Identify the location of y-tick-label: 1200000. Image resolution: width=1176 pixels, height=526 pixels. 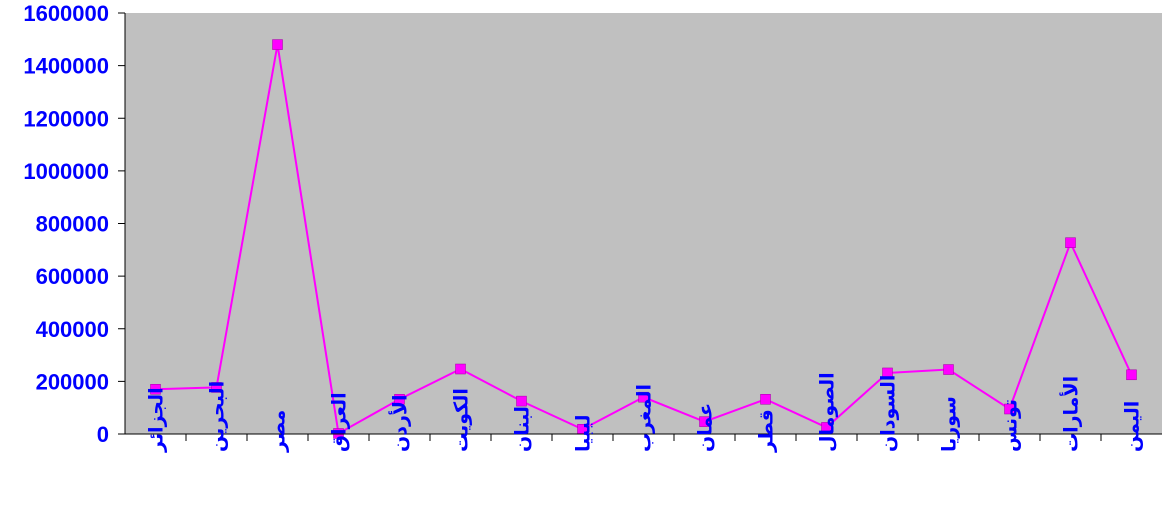
(66, 118).